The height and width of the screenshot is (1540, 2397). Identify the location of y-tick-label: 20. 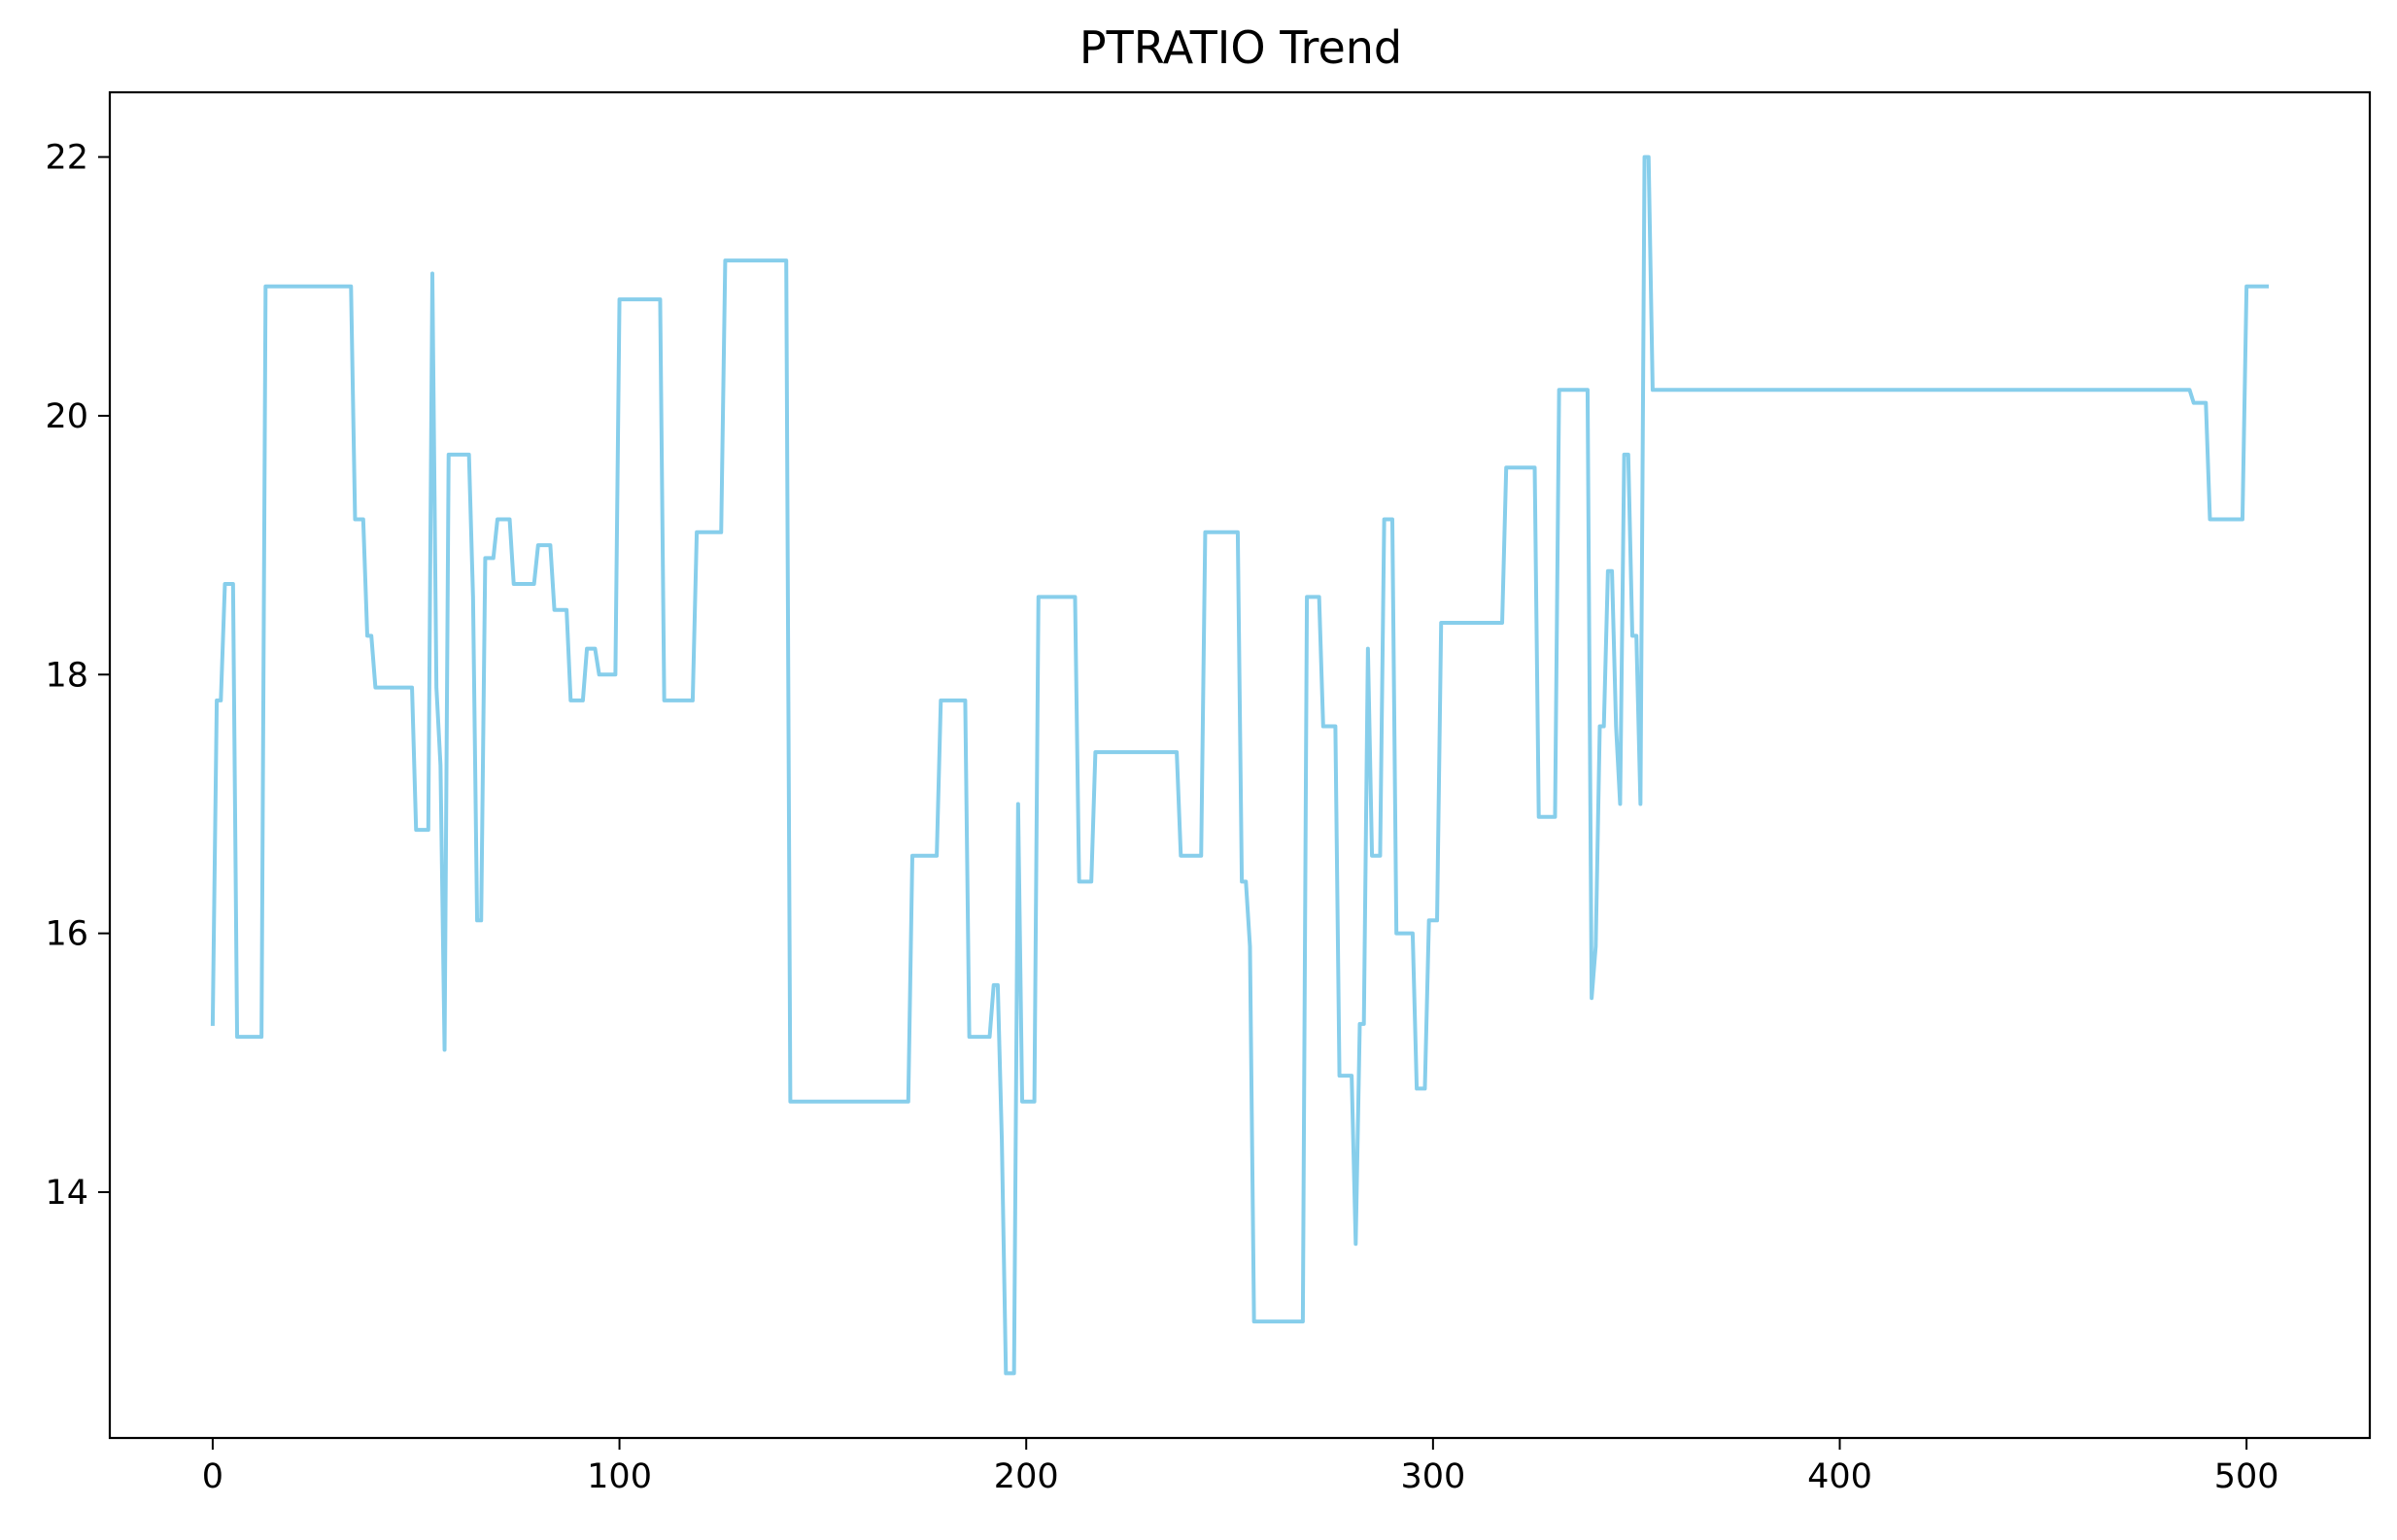
(66, 416).